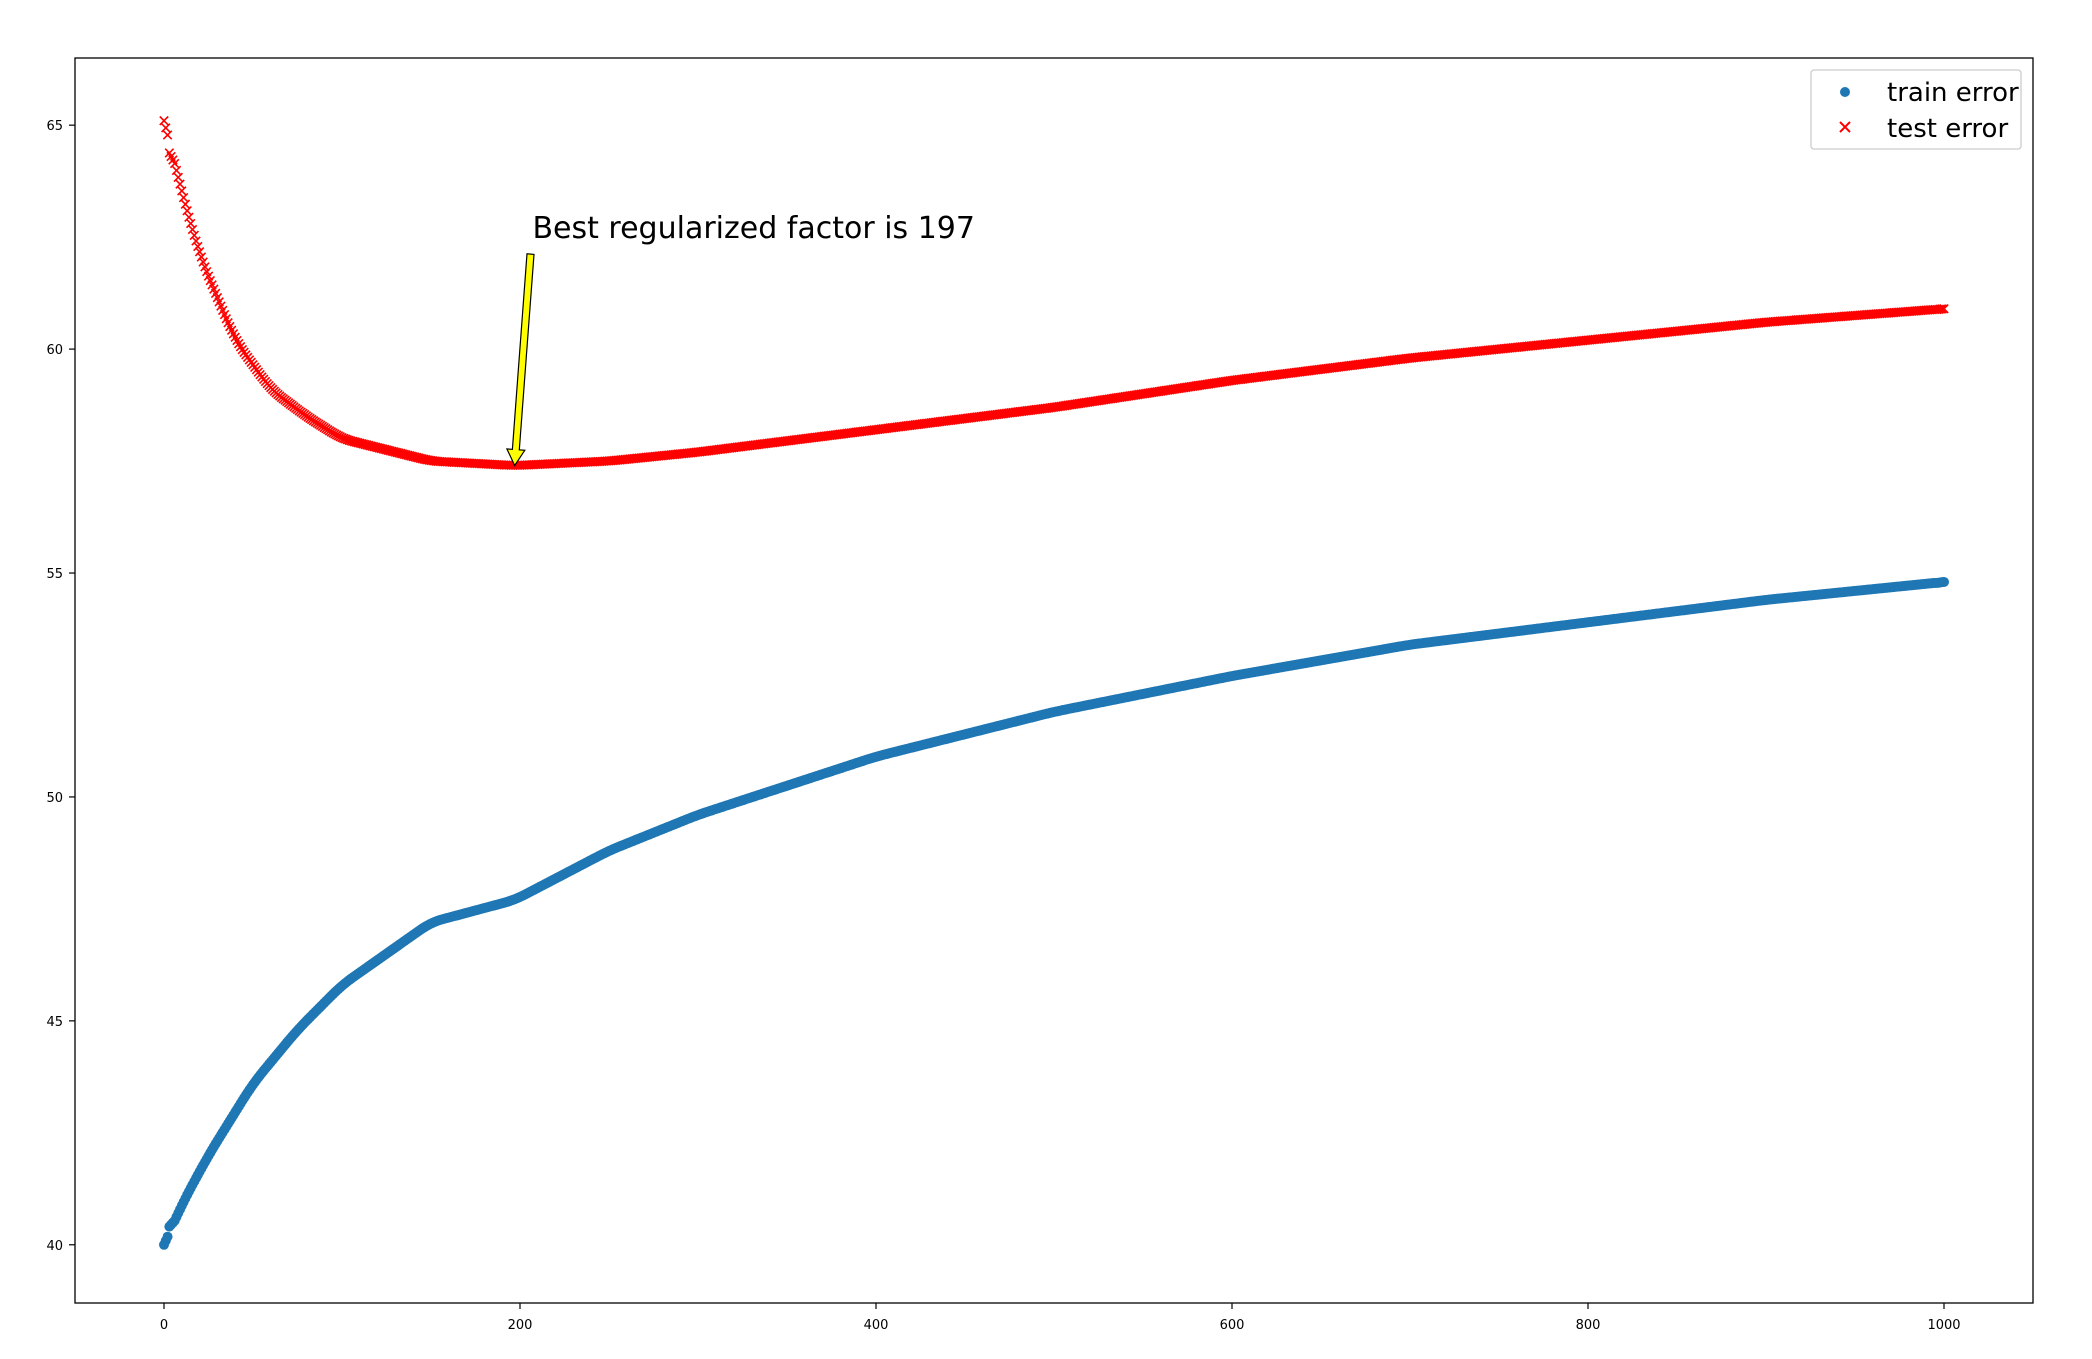  What do you see at coordinates (1588, 1325) in the screenshot?
I see `x-tick-label: 800` at bounding box center [1588, 1325].